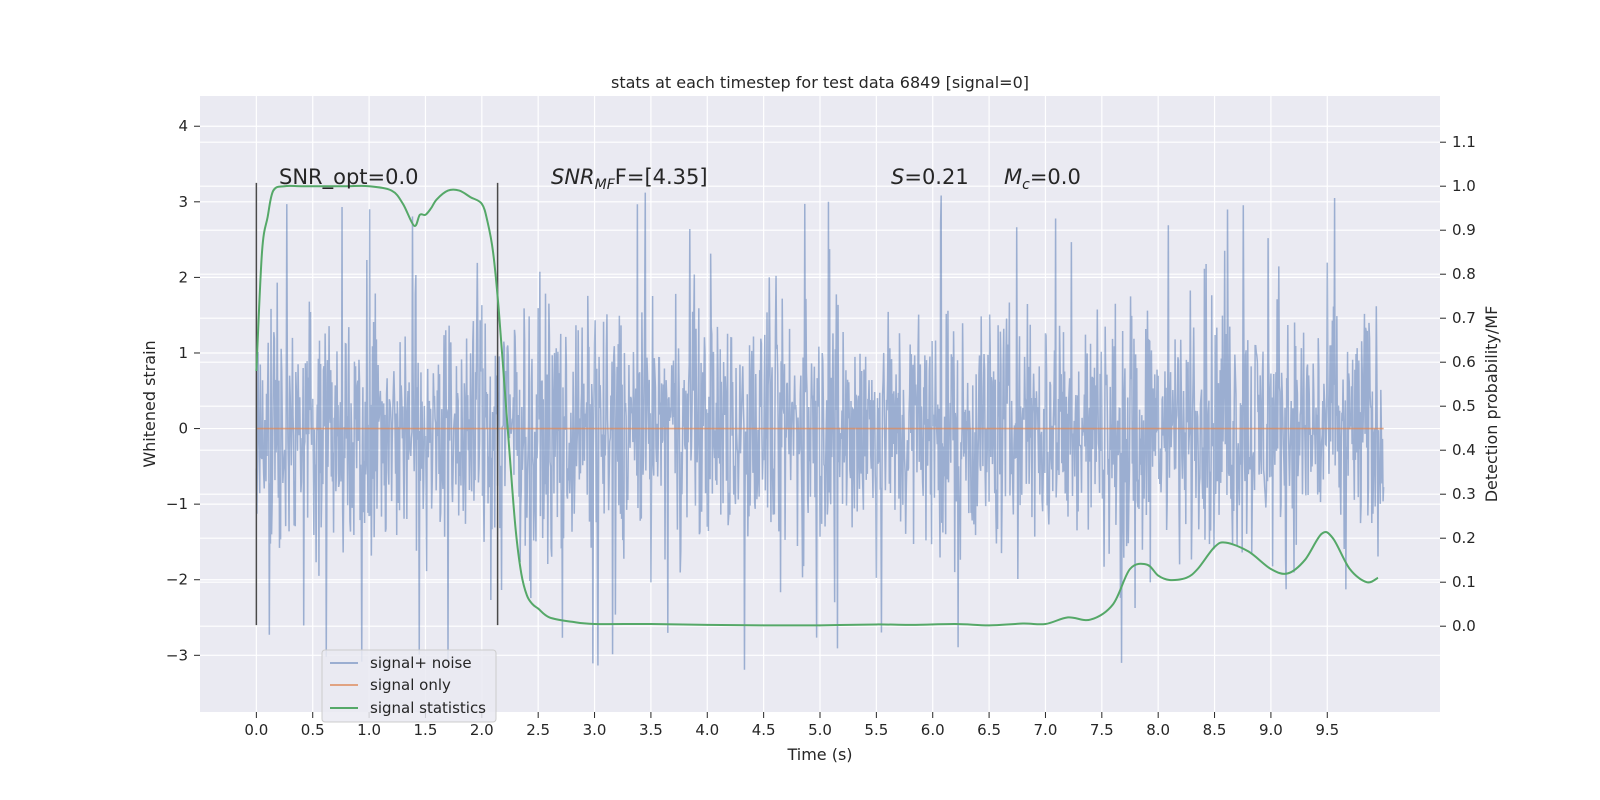 The width and height of the screenshot is (1600, 800). Describe the element at coordinates (426, 730) in the screenshot. I see `x-tick-label-3: 1.5` at that location.